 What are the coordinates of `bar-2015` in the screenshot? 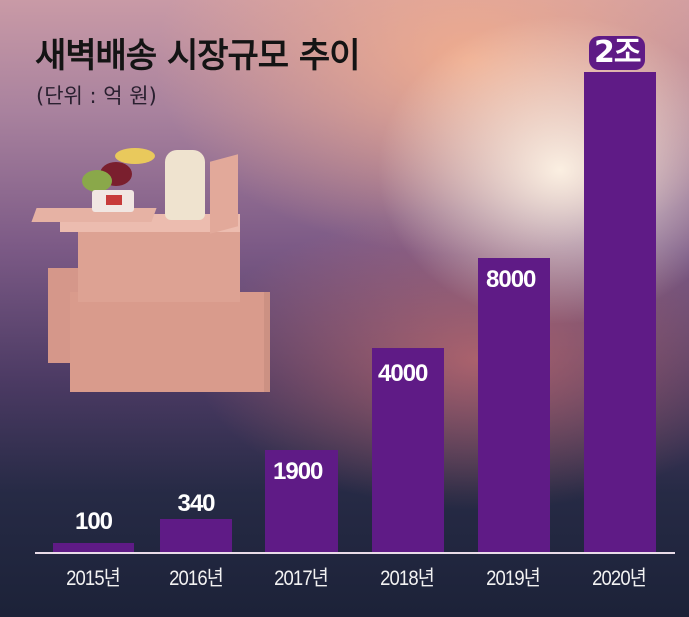 It's located at (93, 547).